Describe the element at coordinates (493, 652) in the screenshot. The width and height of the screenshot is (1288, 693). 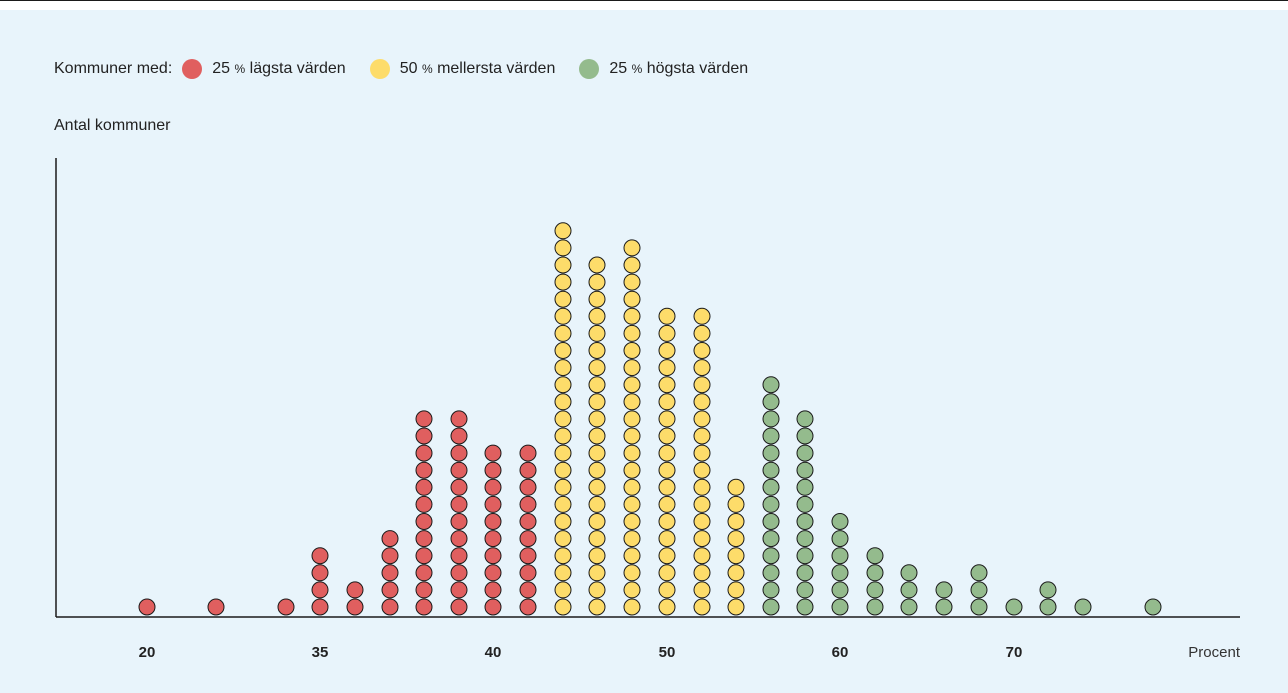
I see `x-tick-label: 40` at that location.